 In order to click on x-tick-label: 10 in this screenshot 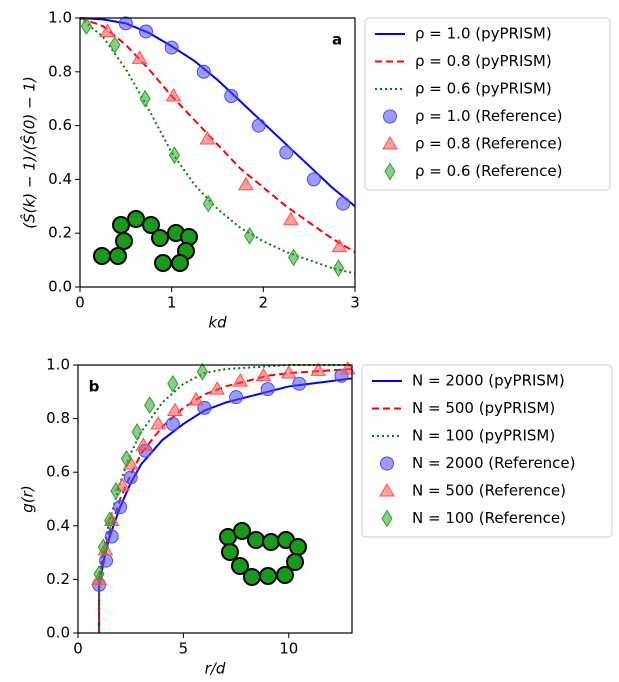, I will do `click(288, 649)`.